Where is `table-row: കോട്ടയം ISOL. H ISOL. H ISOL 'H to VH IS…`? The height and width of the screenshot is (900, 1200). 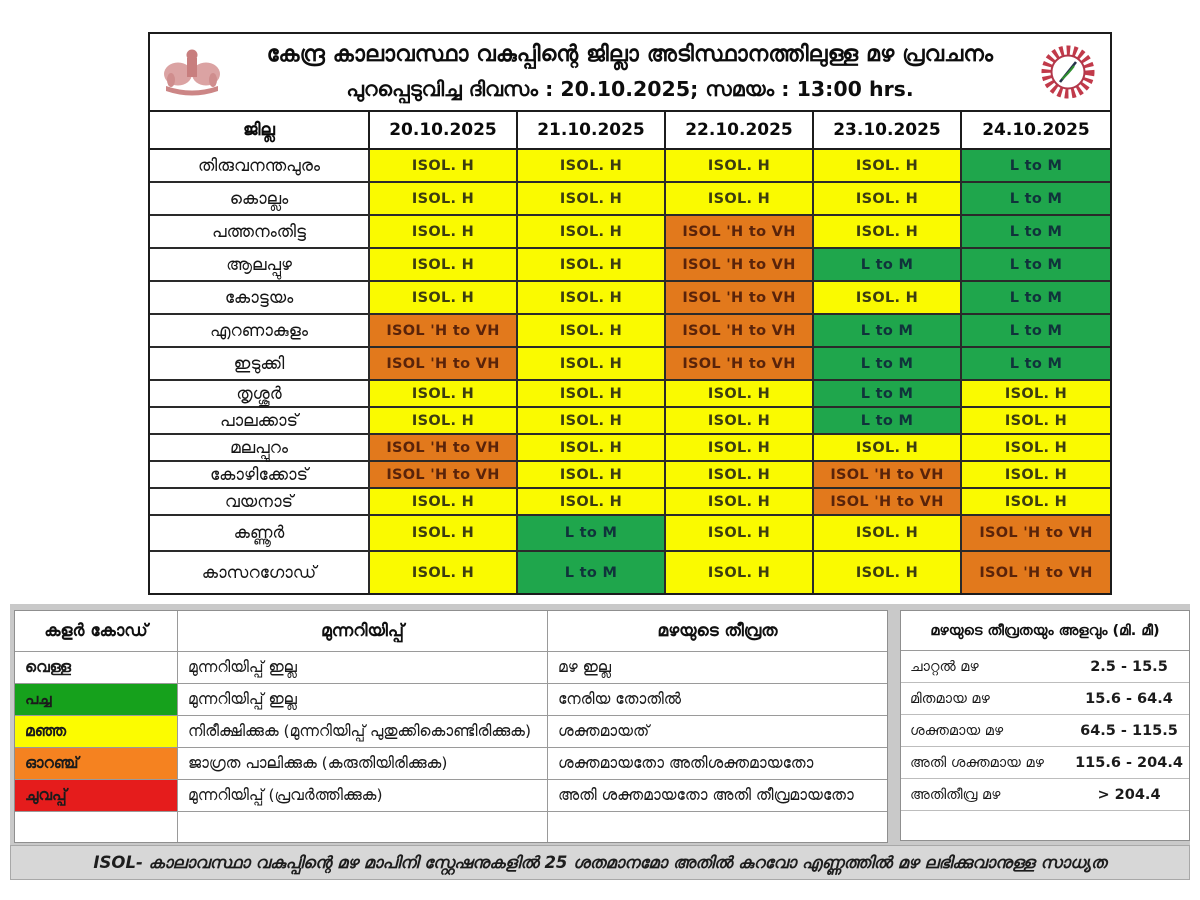 table-row: കോട്ടയം ISOL. H ISOL. H ISOL 'H to VH IS… is located at coordinates (630, 298).